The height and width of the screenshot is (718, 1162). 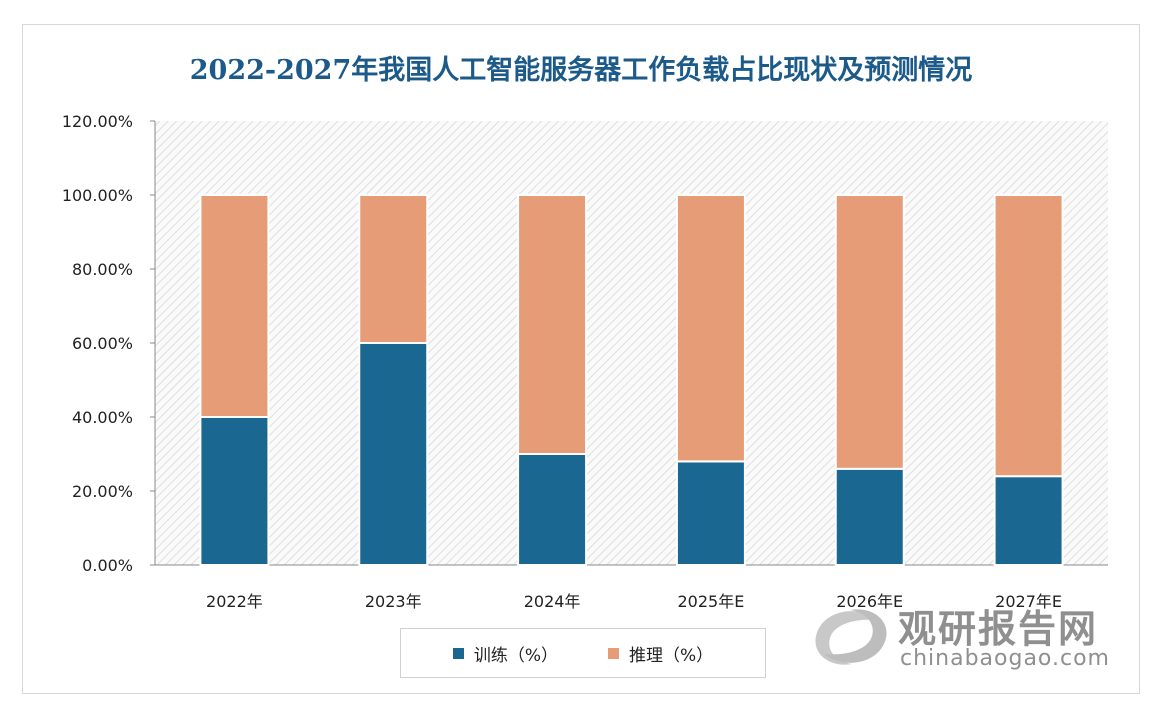 I want to click on x-tick-label: 2023年, so click(x=393, y=601).